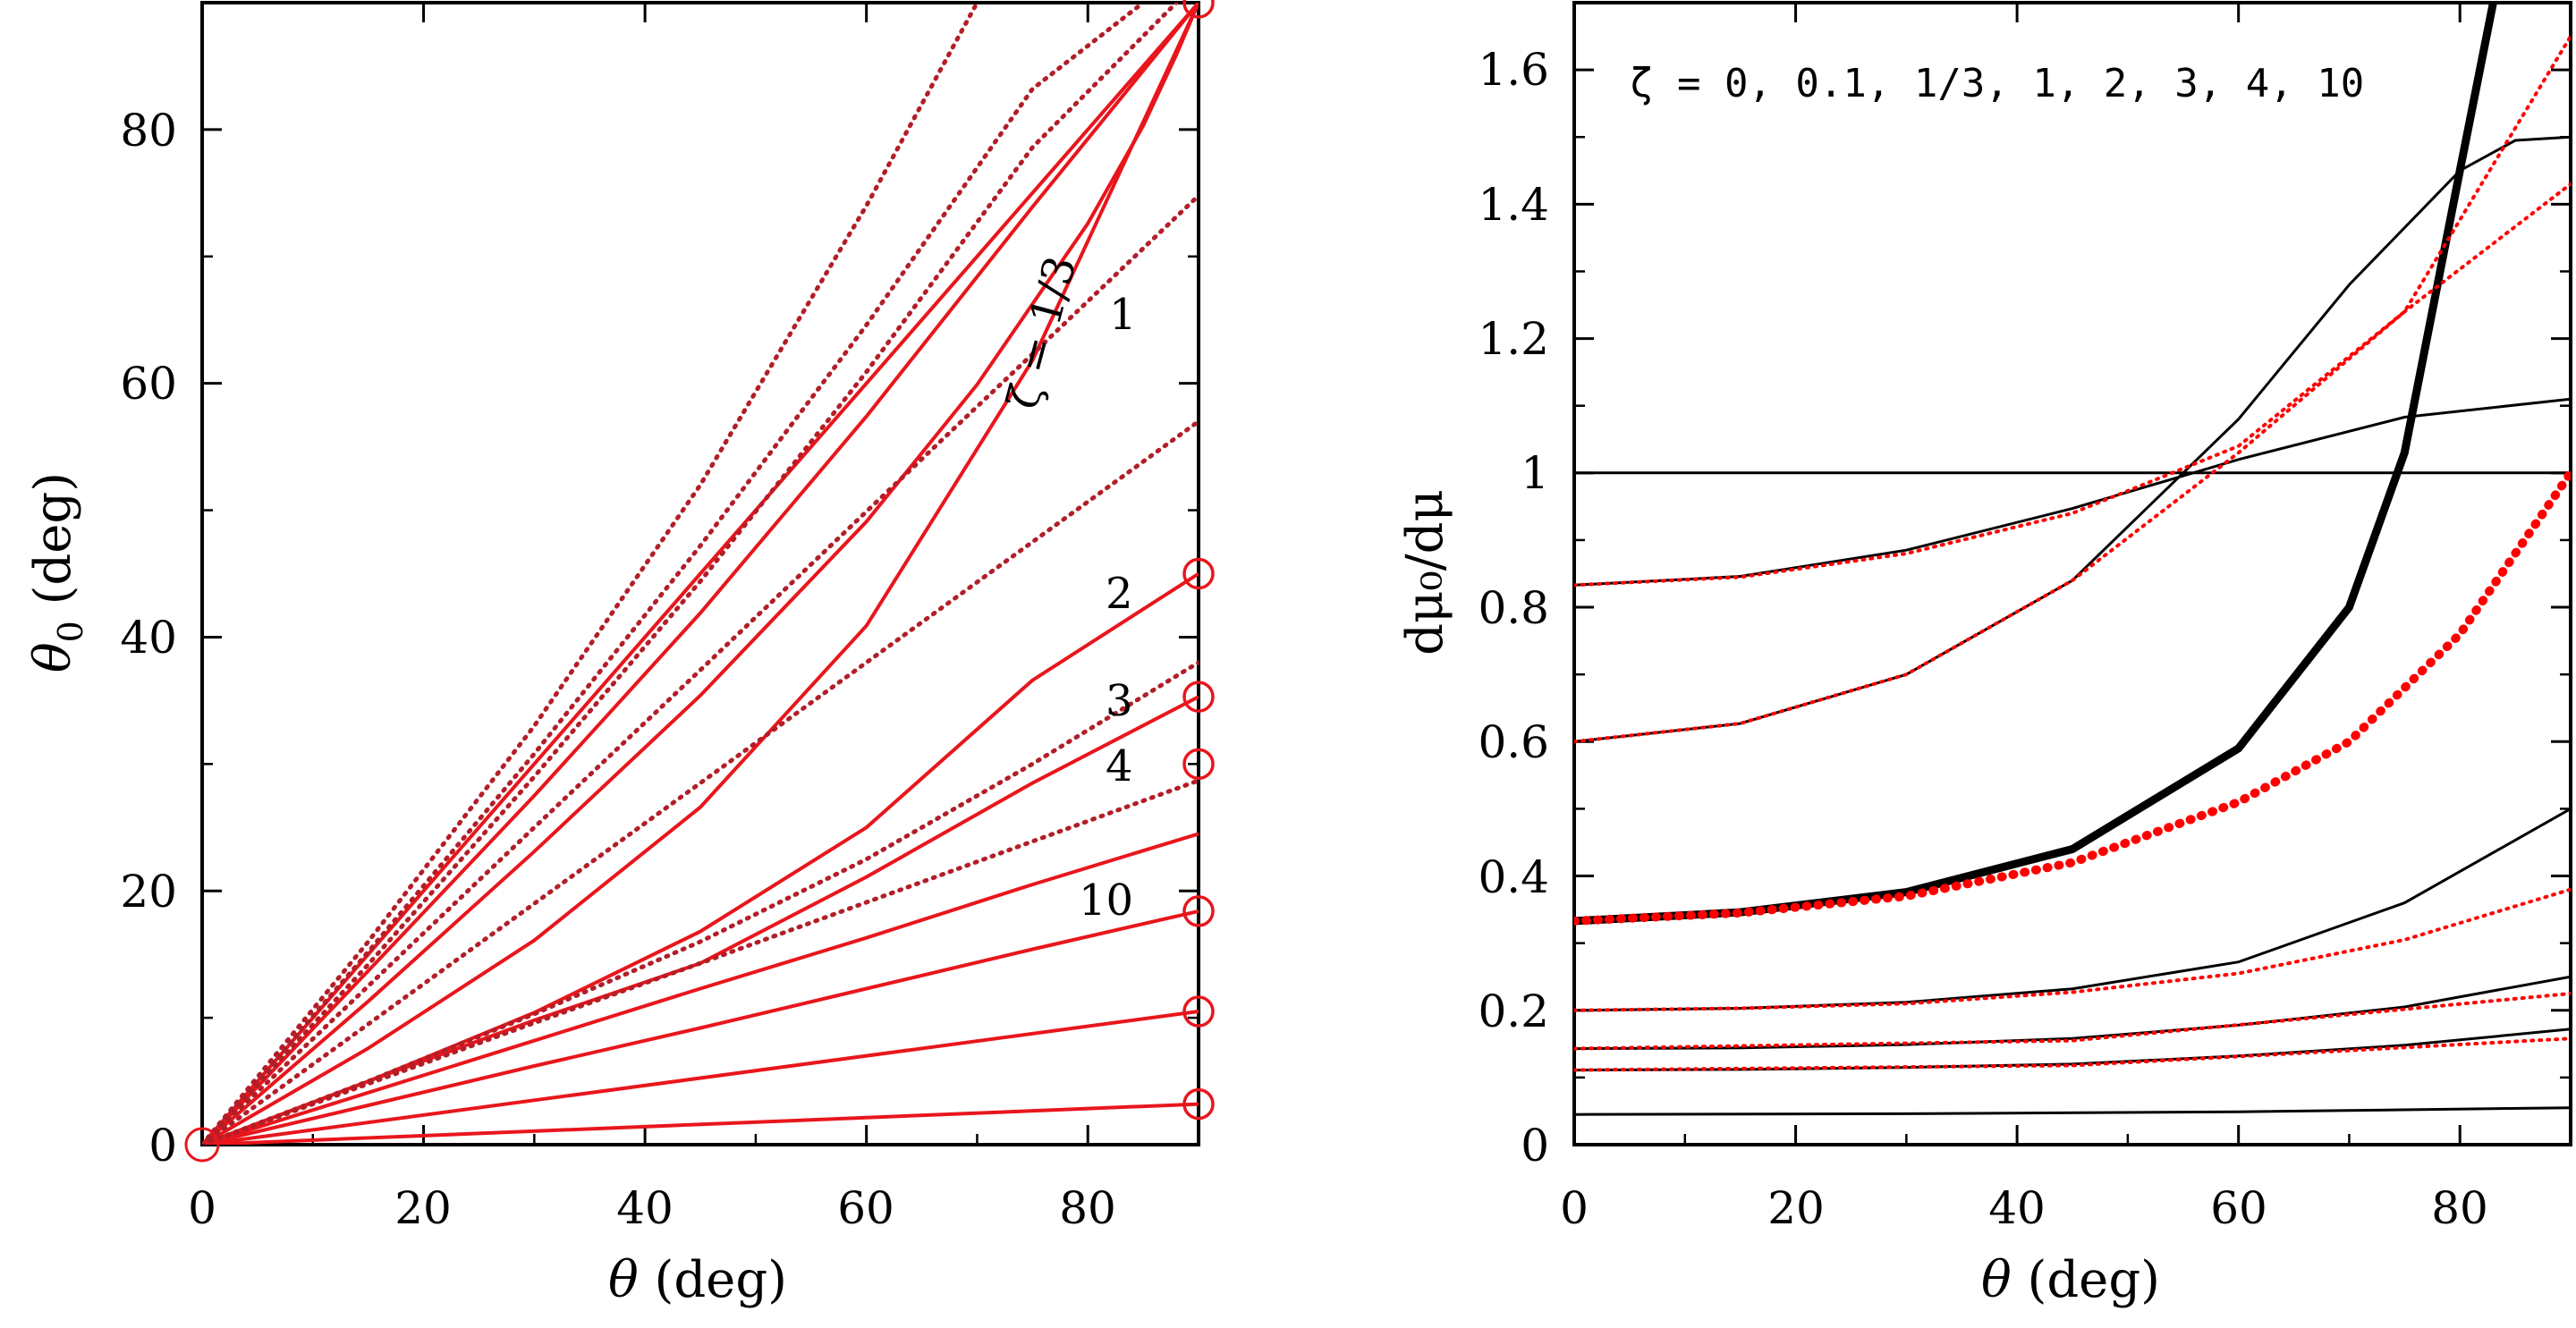  What do you see at coordinates (1106, 900) in the screenshot?
I see `curve-label-10: 10` at bounding box center [1106, 900].